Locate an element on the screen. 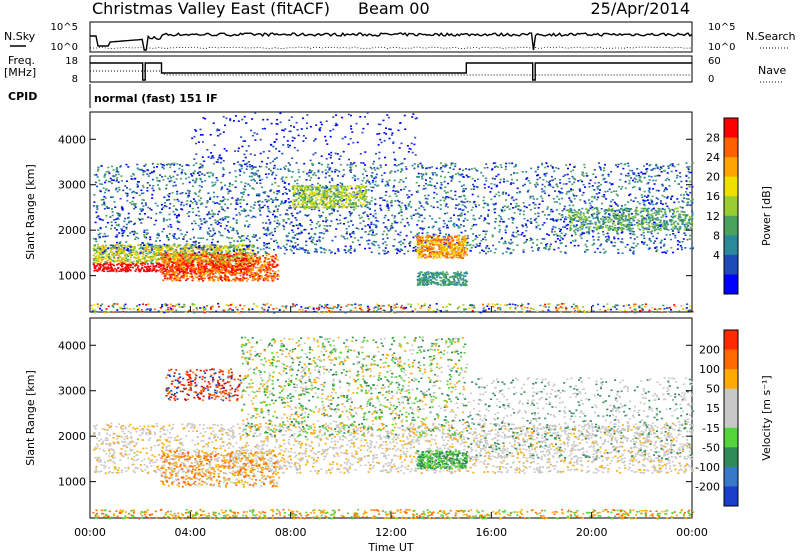  colorbar-tick-label: 8 is located at coordinates (716, 235).